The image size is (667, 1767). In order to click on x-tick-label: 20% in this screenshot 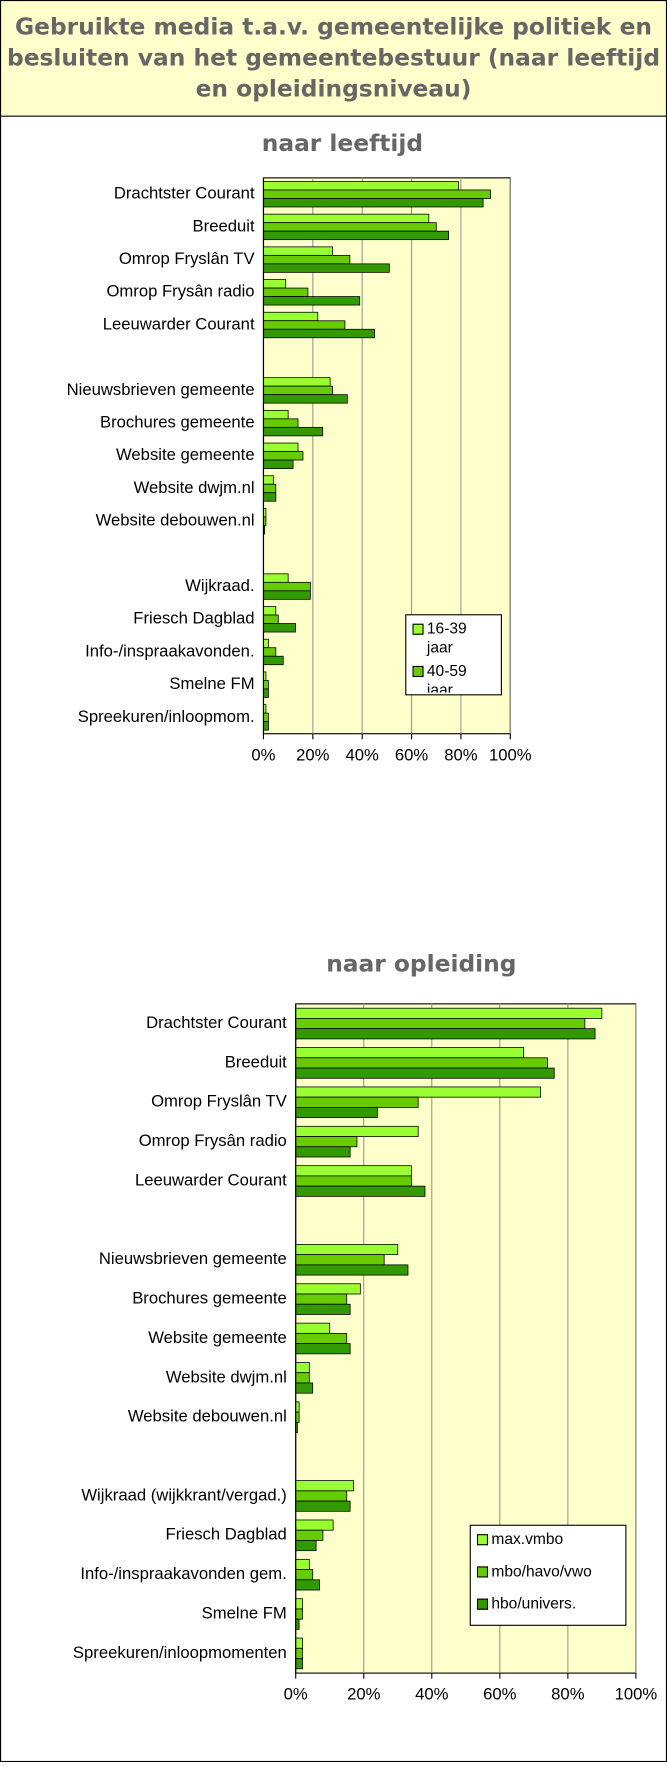, I will do `click(364, 1694)`.